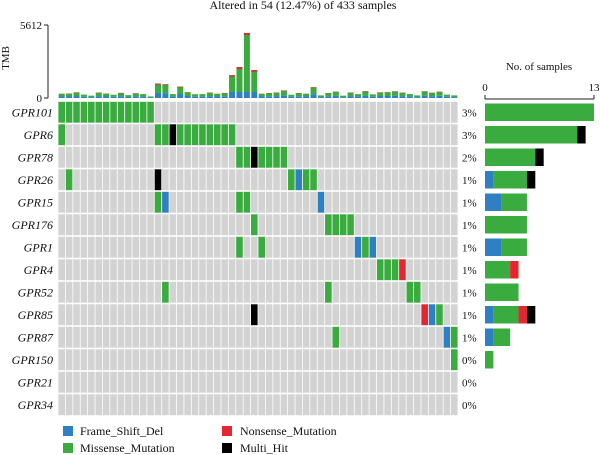 The width and height of the screenshot is (600, 455). I want to click on side-bar-gpr26-multi-hit, so click(531, 180).